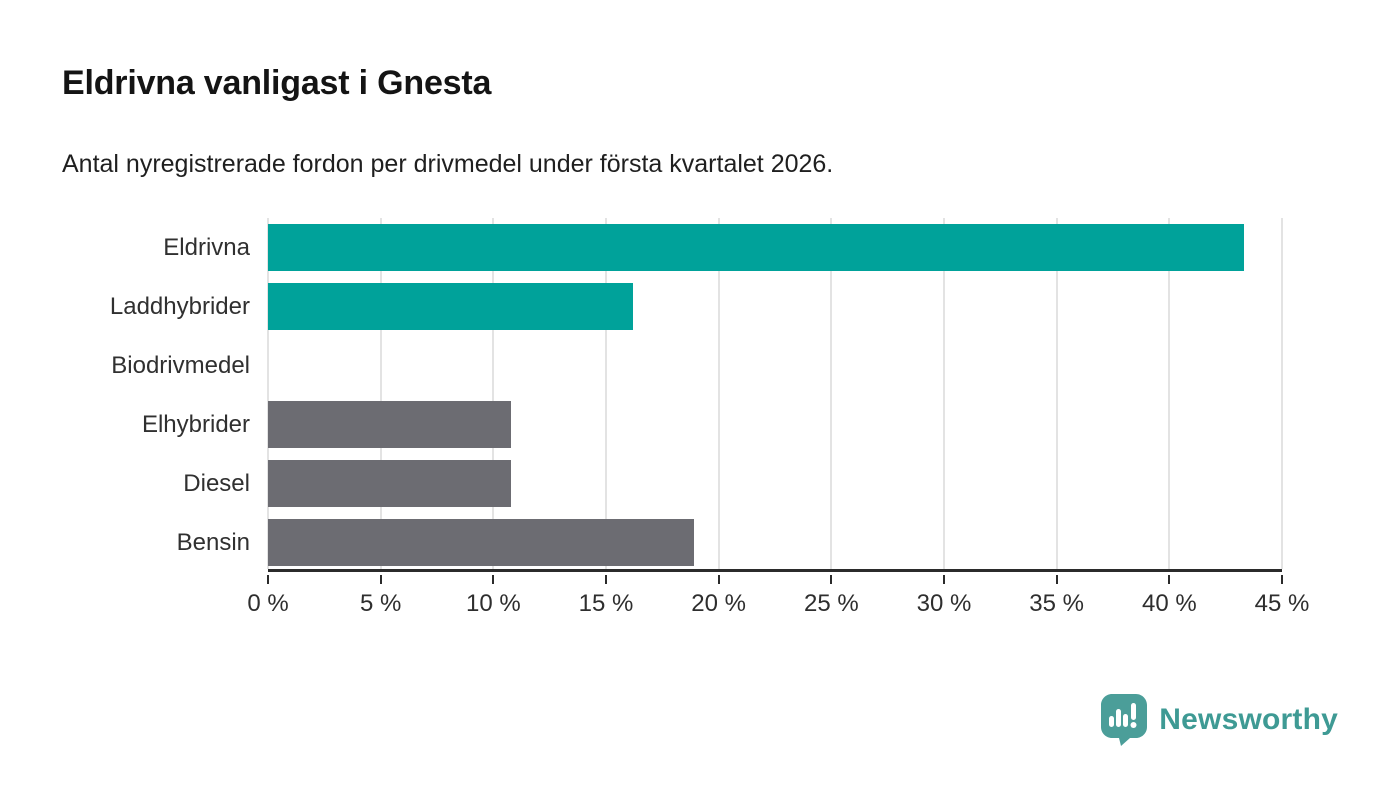 This screenshot has height=793, width=1400. I want to click on newsworthy-wordmark: Newsworthy, so click(1248, 719).